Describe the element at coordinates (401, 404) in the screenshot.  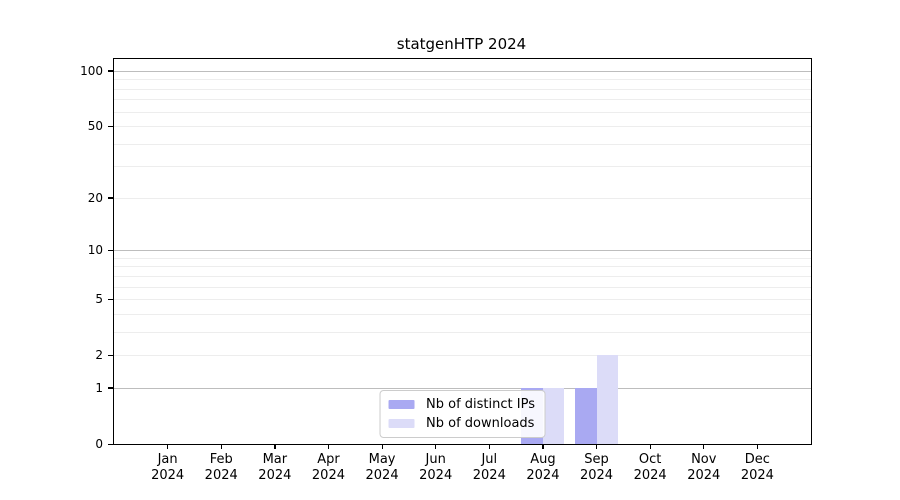
I see `legend-swatch-distinct-ips` at that location.